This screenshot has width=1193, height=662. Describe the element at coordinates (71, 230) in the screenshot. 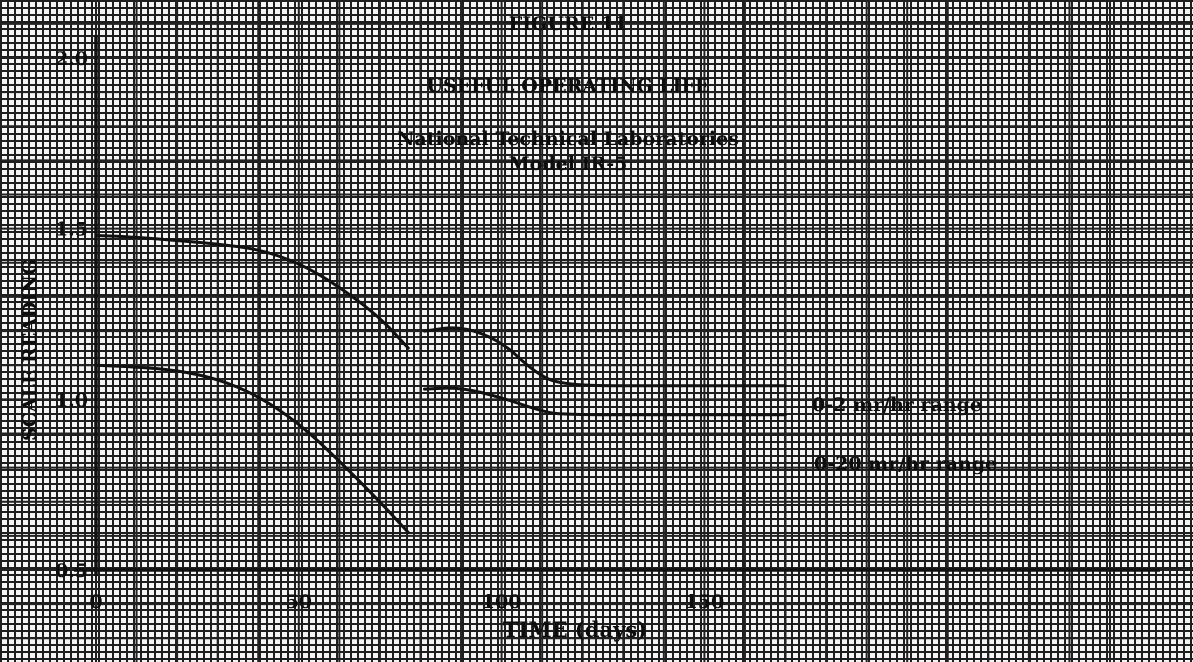

I see `y-tick-label: 1.5` at that location.